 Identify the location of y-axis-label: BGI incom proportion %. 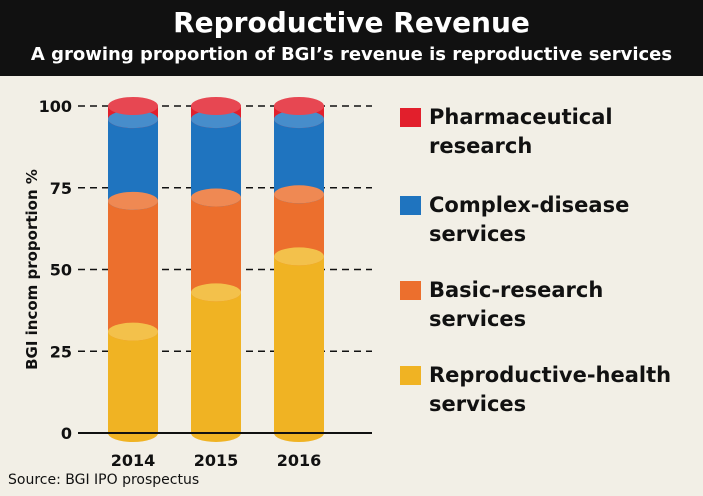
(32, 269).